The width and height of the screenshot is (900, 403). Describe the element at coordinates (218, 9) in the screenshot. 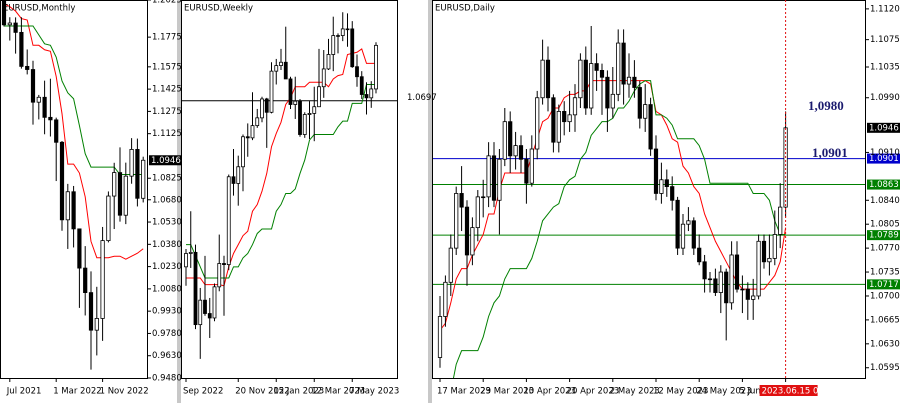

I see `chart-title: EURUSD,Weekly` at that location.